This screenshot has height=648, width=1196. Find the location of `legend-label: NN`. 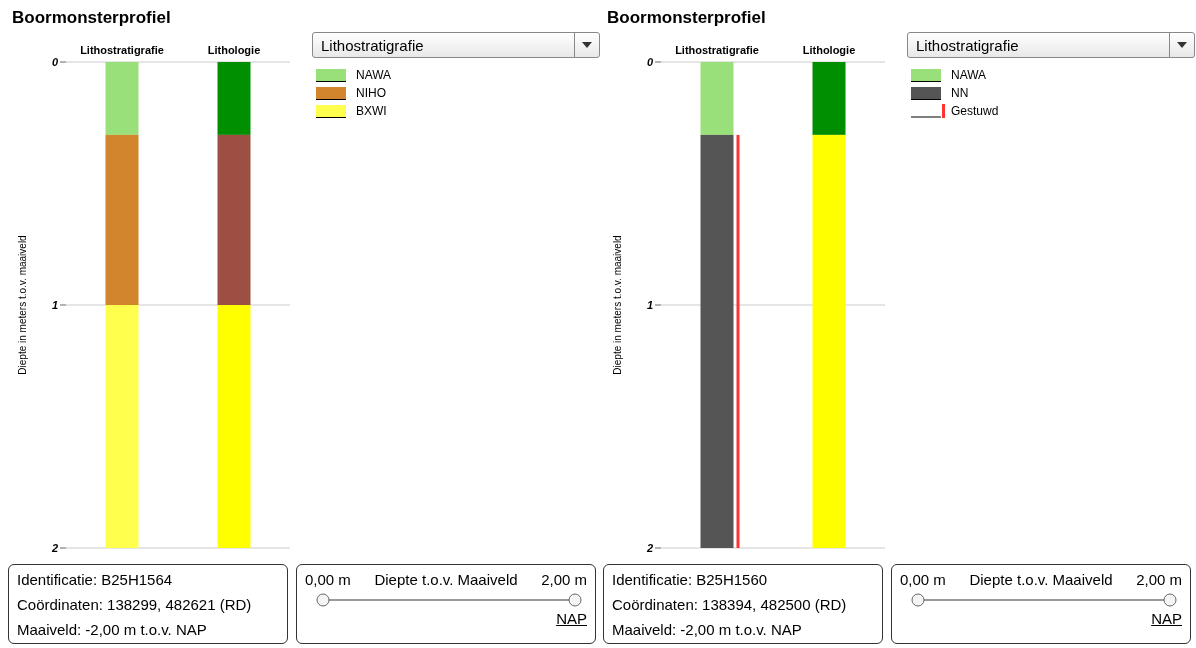

legend-label: NN is located at coordinates (960, 93).